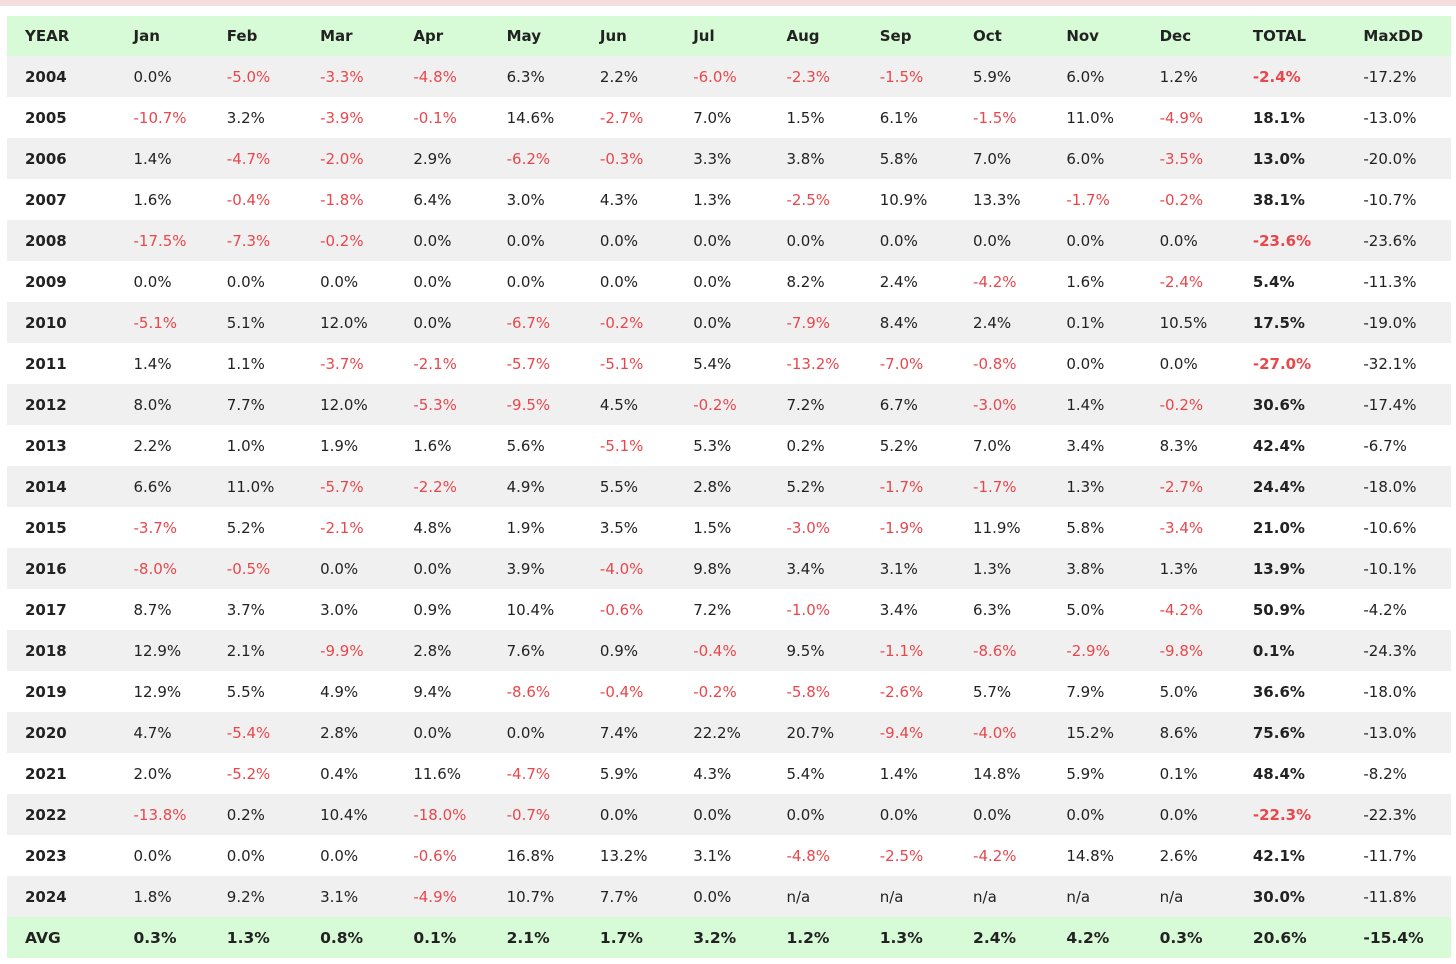 The image size is (1456, 964). Describe the element at coordinates (442, 199) in the screenshot. I see `month-return-cell: 6.4%` at that location.